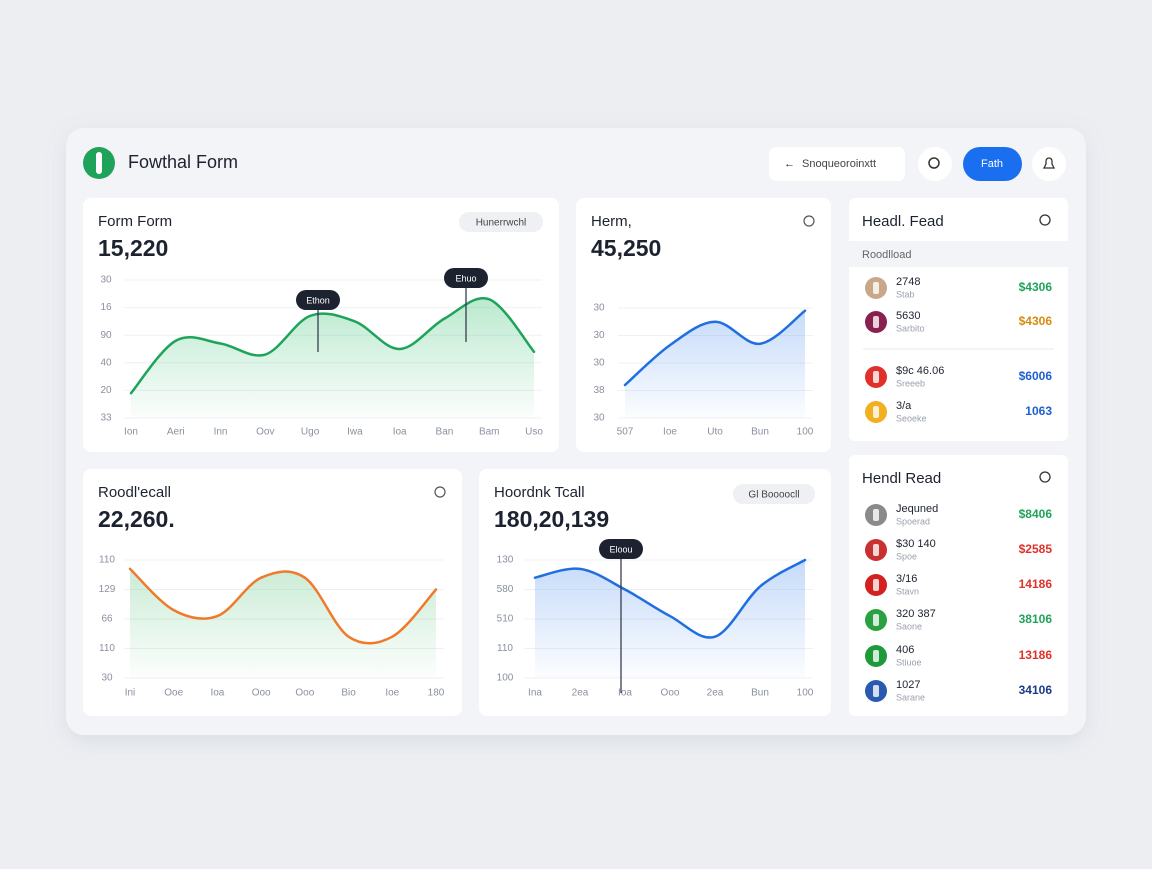 Image resolution: width=1152 pixels, height=869 pixels. Describe the element at coordinates (106, 362) in the screenshot. I see `y-tick-label: 40` at that location.